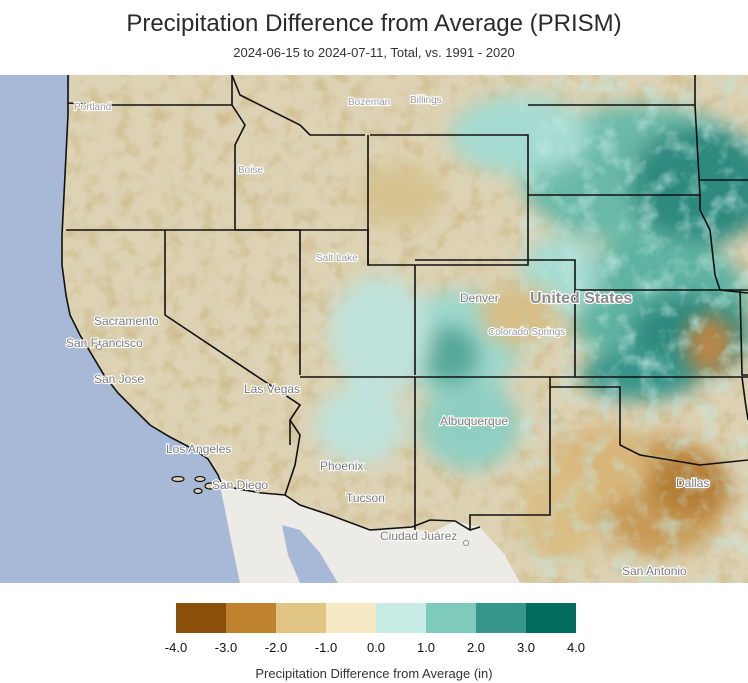  I want to click on place-label-sandiego: San Diego, so click(240, 485).